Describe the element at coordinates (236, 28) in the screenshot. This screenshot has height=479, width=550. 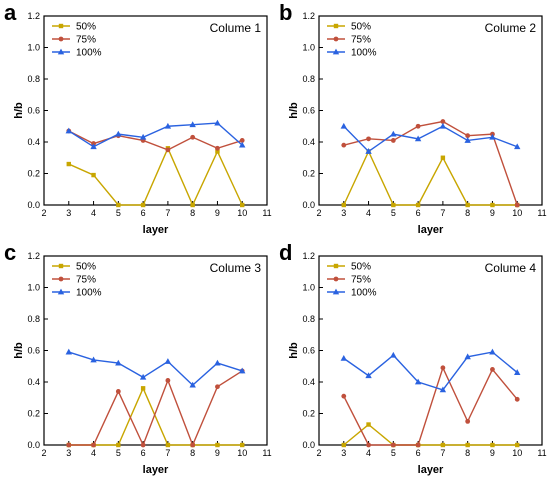
I see `chart-title: Columе 1` at that location.